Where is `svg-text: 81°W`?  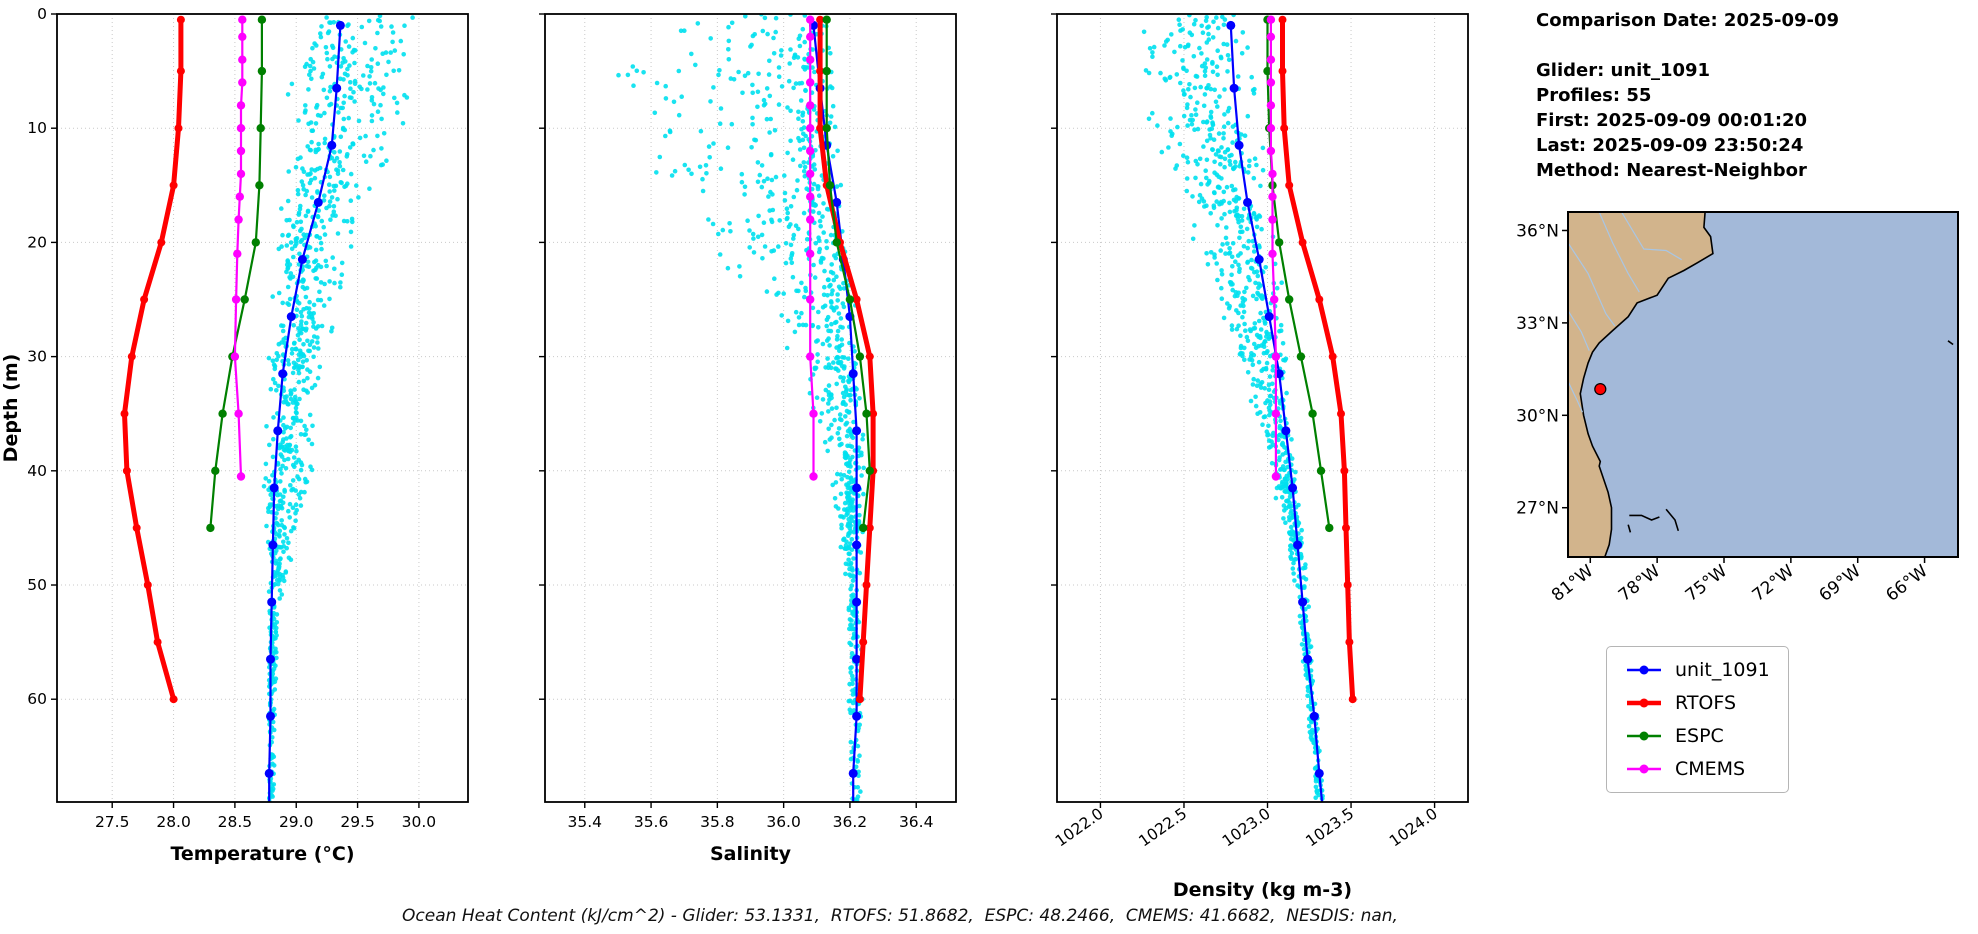
svg-text: 81°W is located at coordinates (1572, 583).